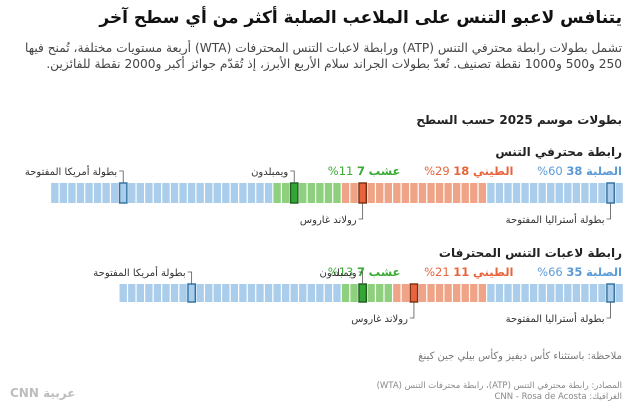  I want to click on atp-legend-hard-label: الصلبة, so click(604, 171).